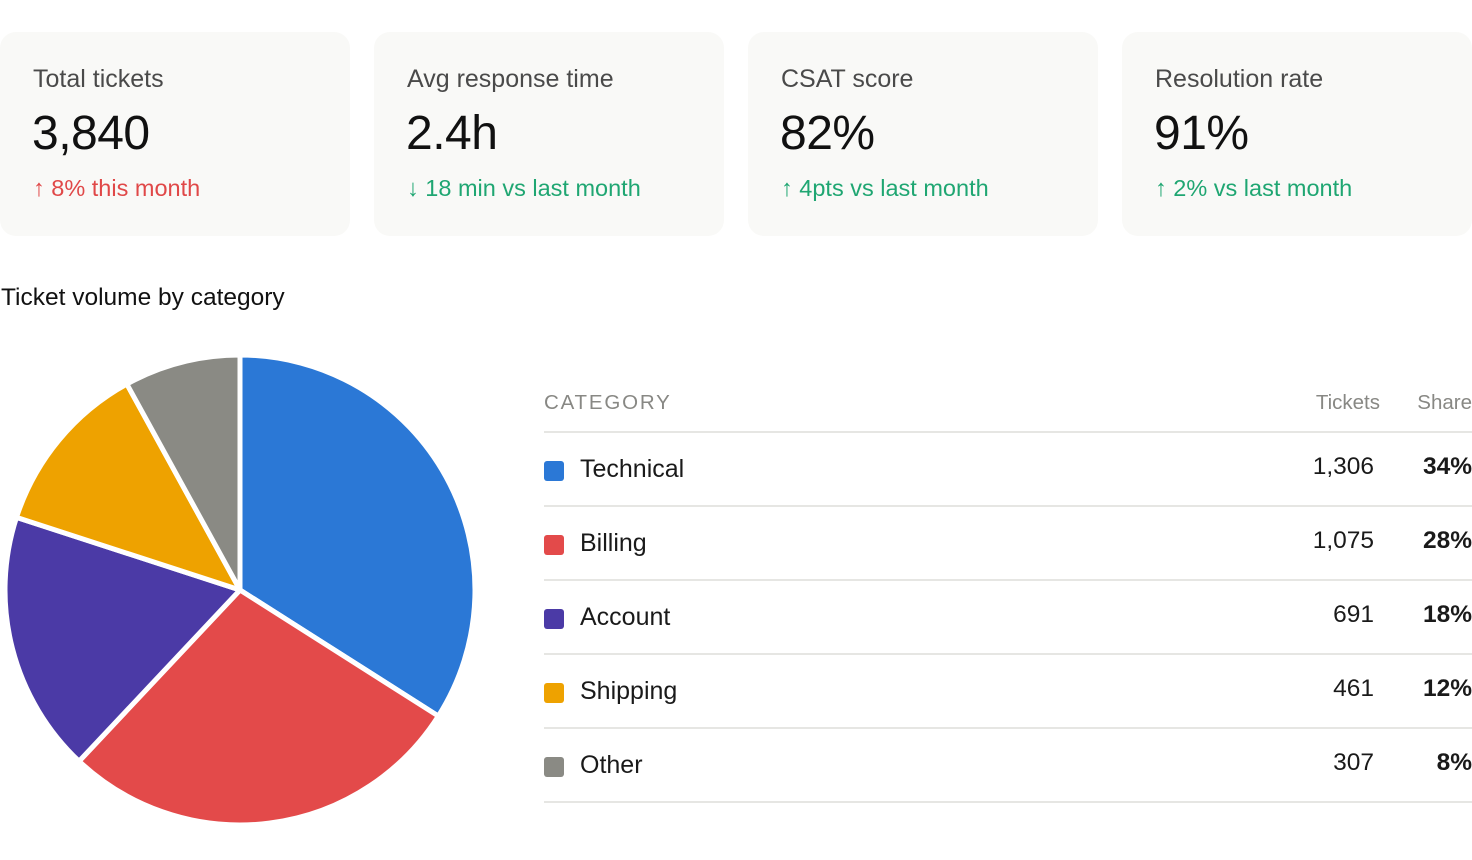 The height and width of the screenshot is (860, 1472). I want to click on kpi-label: Avg response time, so click(510, 79).